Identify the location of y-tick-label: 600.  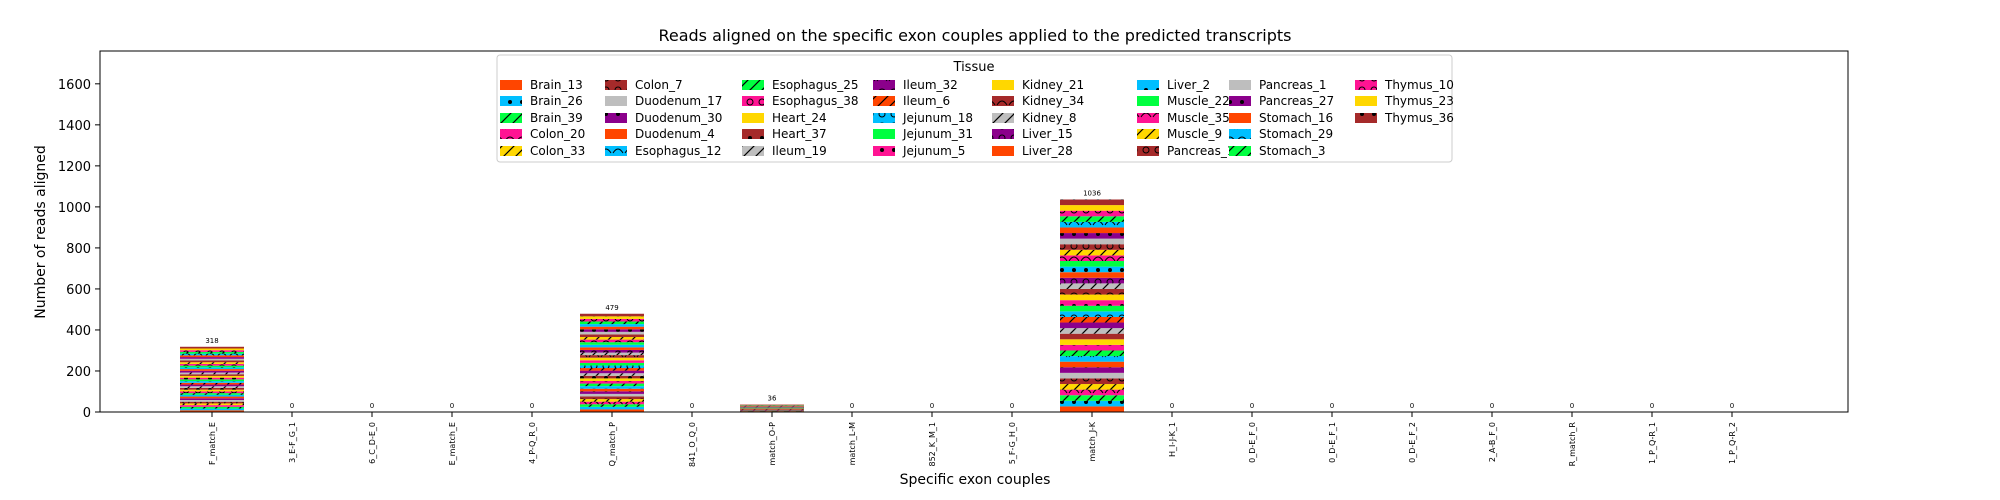
(78, 290).